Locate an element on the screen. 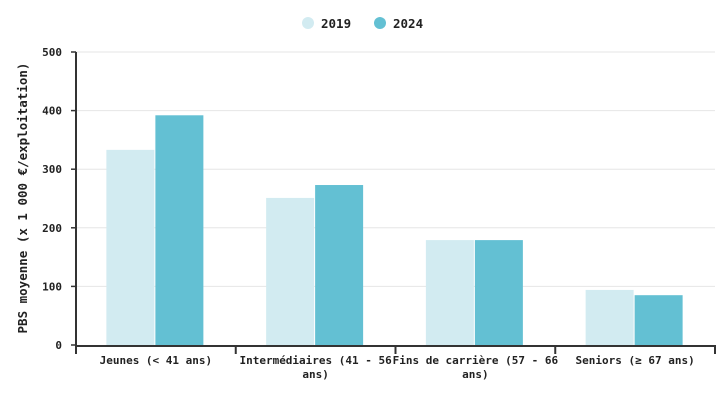  x-tick-label: Intermédiaires (41 - 56 is located at coordinates (315, 360).